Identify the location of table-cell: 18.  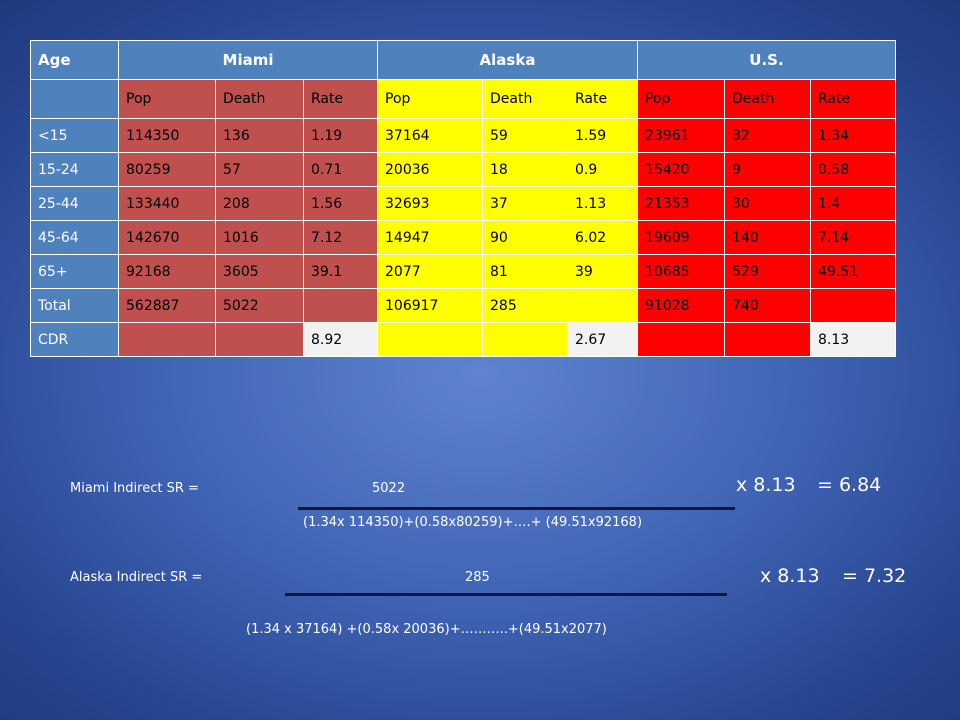
(525, 169).